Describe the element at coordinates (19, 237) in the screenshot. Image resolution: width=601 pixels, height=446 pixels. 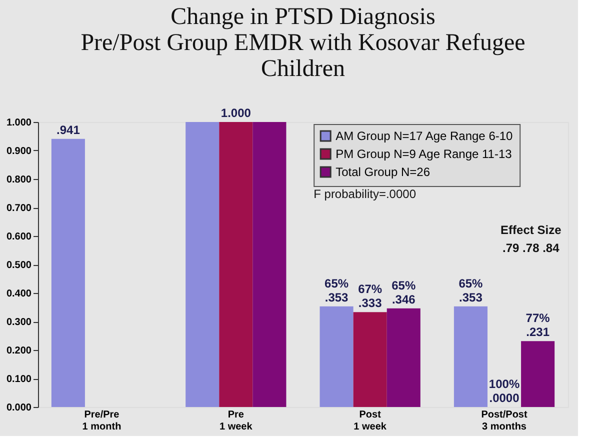
I see `y-tick-label: 0.600` at that location.